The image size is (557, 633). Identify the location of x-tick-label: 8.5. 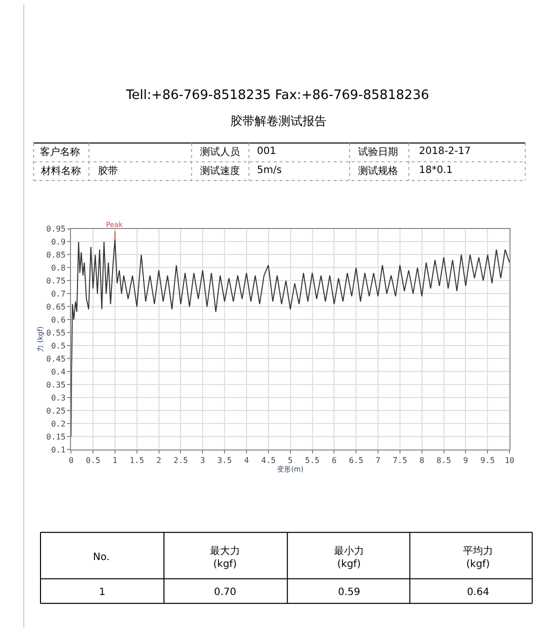
(444, 461).